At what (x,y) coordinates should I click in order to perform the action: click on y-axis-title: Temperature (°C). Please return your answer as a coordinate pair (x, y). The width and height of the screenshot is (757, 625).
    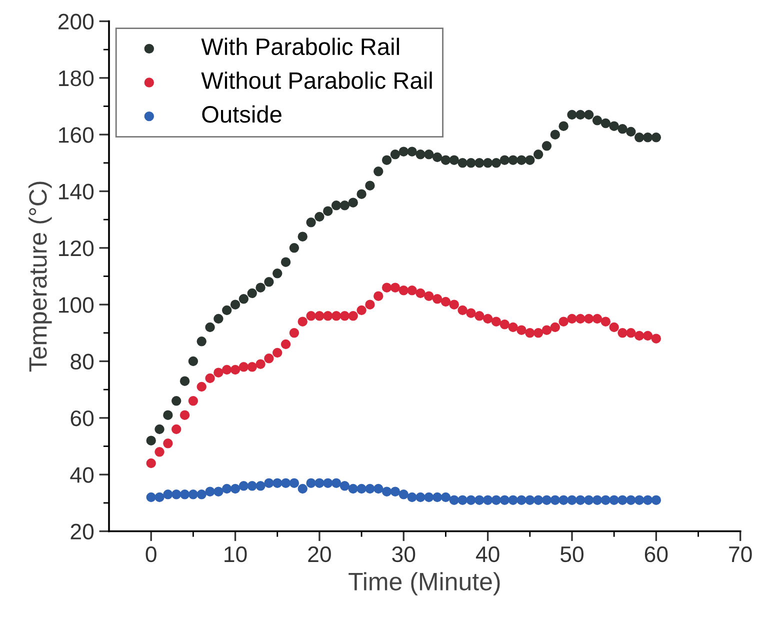
    Looking at the image, I should click on (40, 277).